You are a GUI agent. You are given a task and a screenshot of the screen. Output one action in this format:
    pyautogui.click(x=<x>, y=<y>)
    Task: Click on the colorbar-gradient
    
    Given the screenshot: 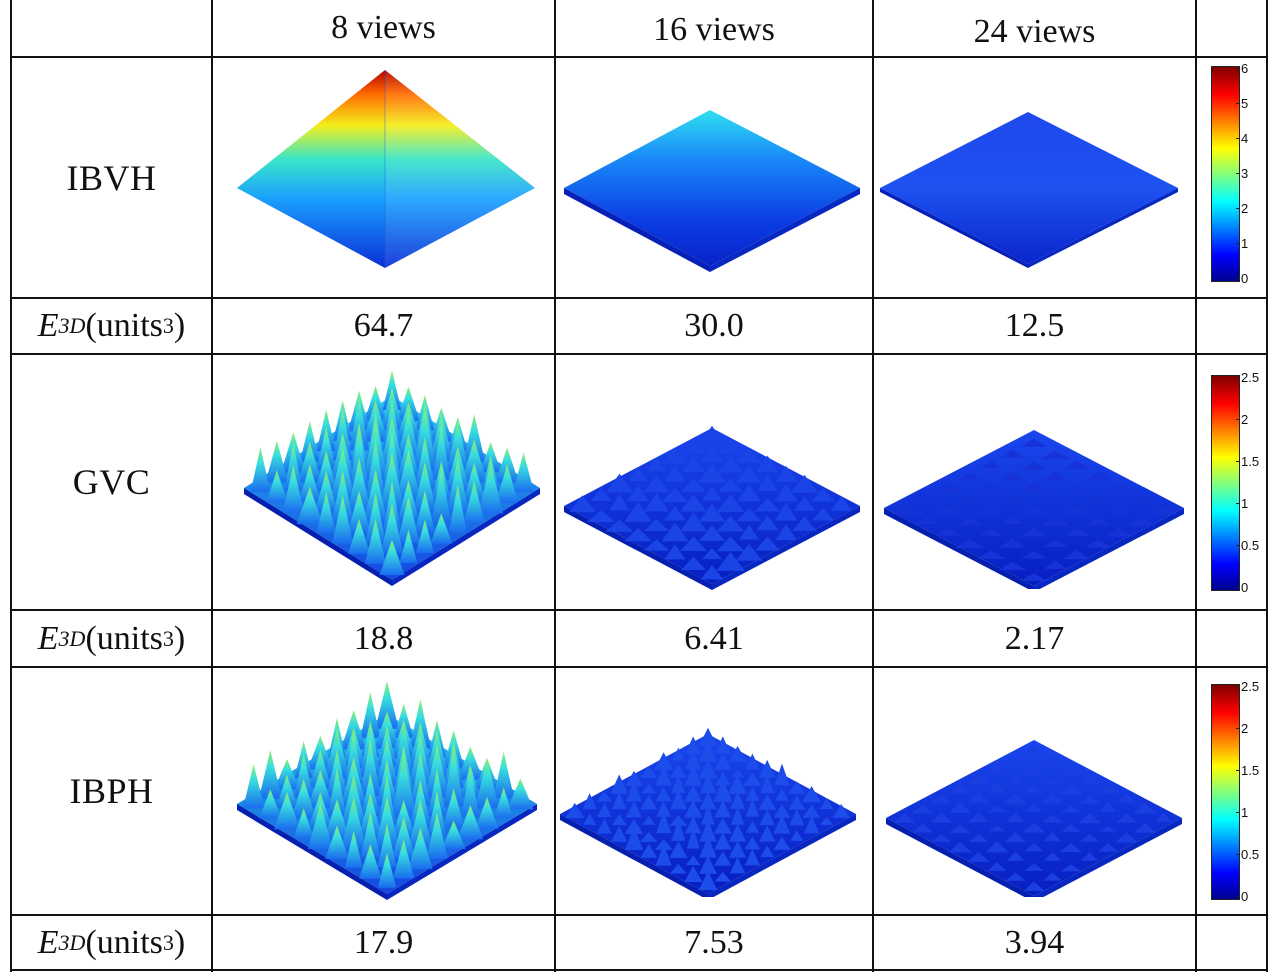 What is the action you would take?
    pyautogui.click(x=1225, y=483)
    